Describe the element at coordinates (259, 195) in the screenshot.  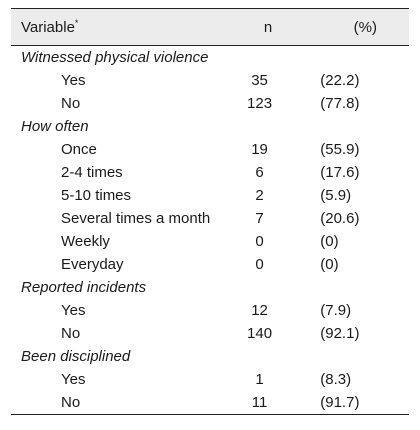
I see `count-cell: 2` at that location.